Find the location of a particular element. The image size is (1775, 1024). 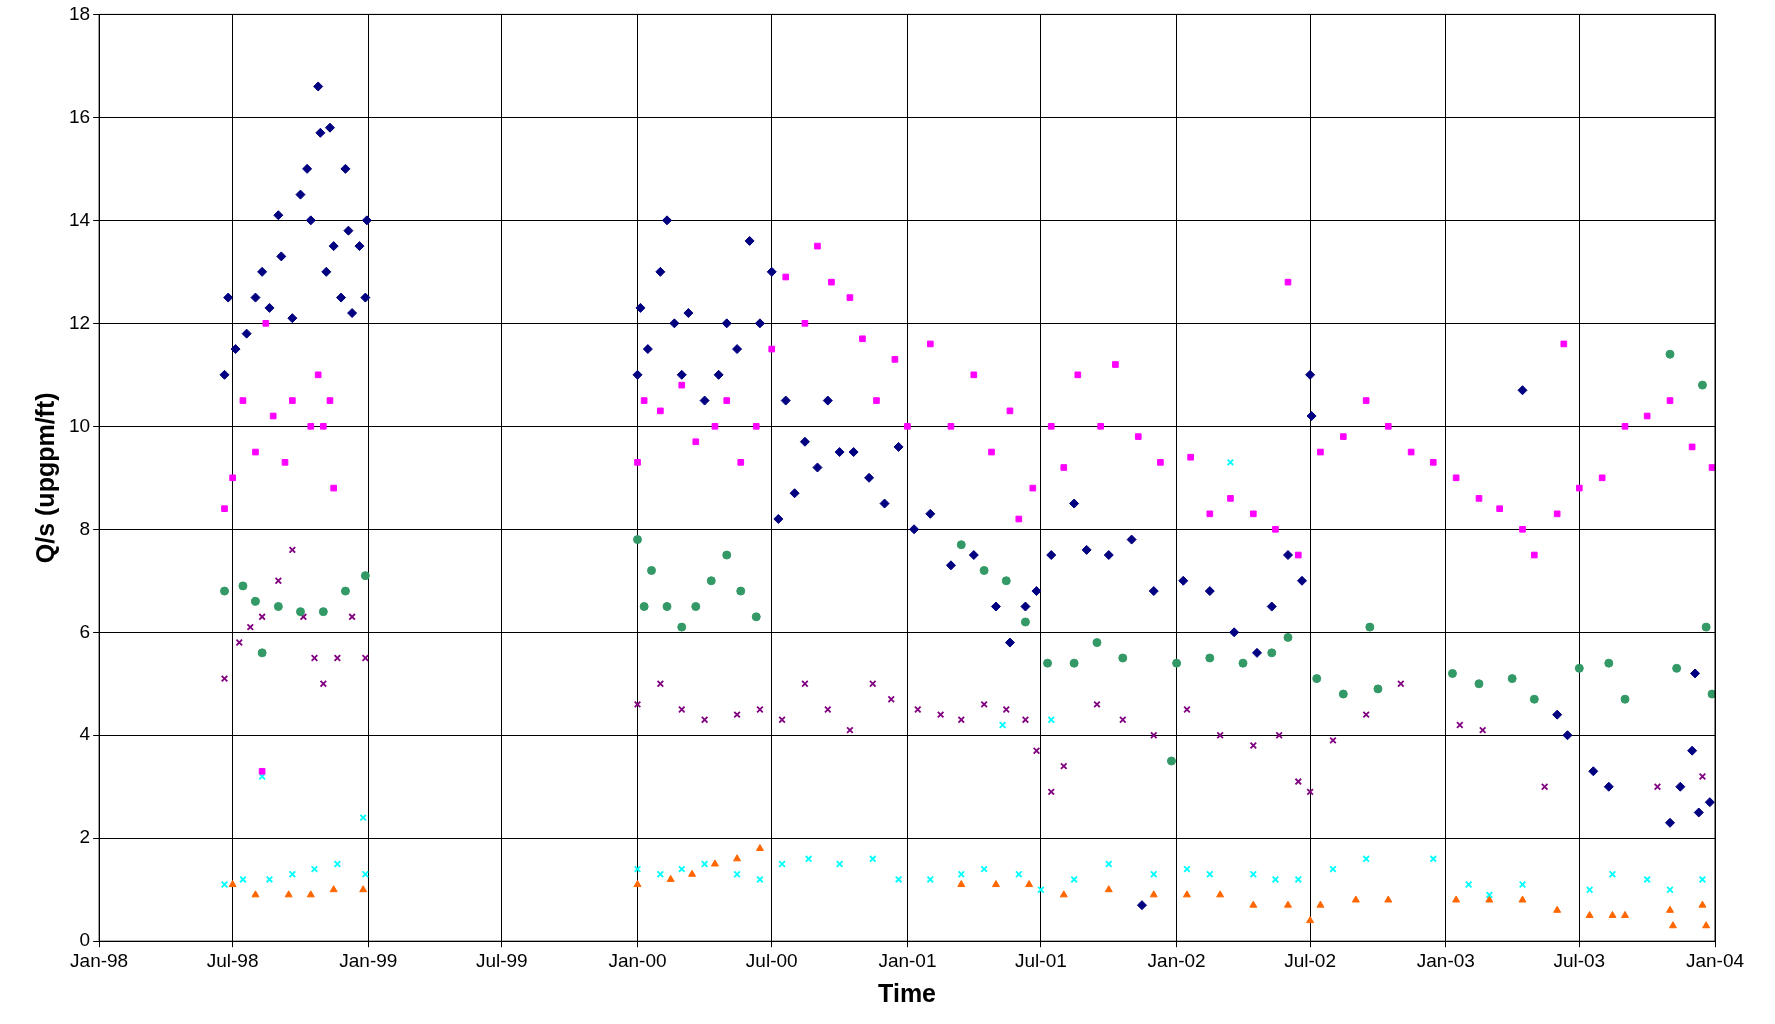

x-tick-label: Jan-03 is located at coordinates (1445, 960).